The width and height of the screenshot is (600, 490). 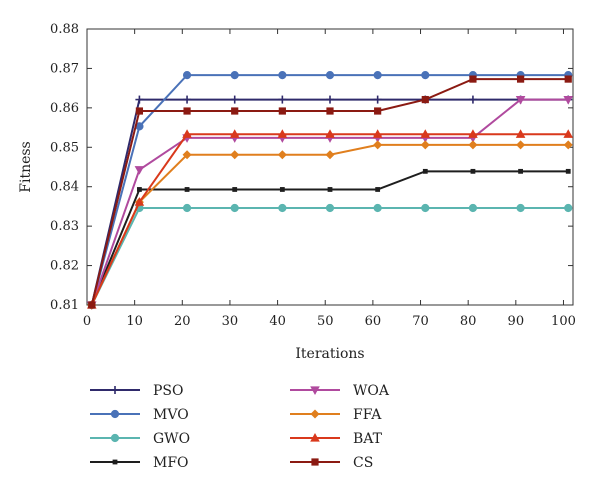 I want to click on x-tick-label: 100, so click(x=563, y=321).